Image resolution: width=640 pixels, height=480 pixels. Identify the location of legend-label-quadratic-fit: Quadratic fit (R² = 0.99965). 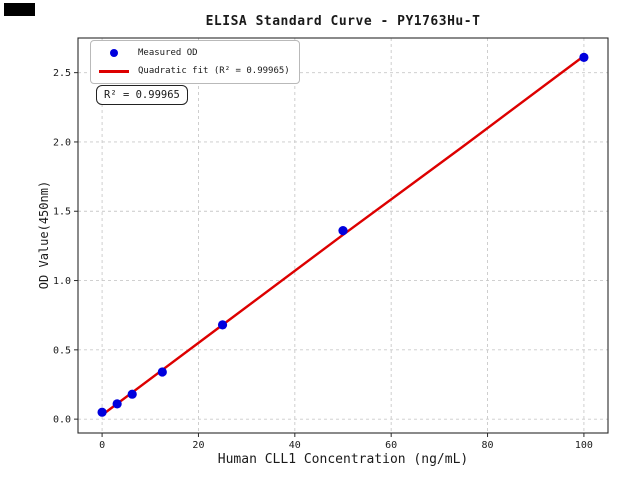
(214, 71).